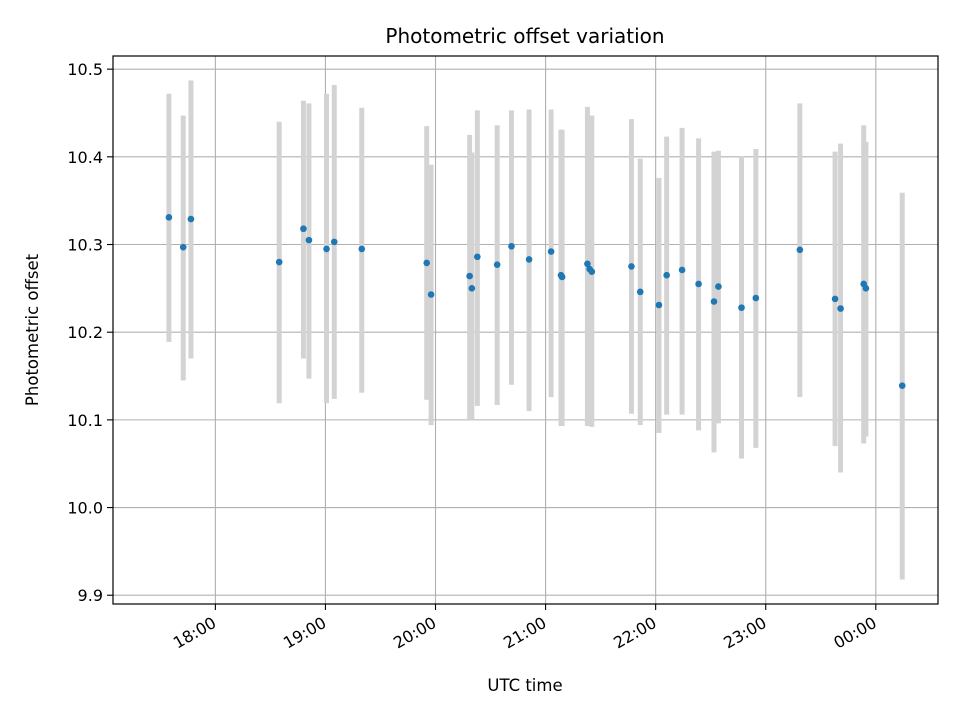 The image size is (960, 720). I want to click on y-tick-label: 10.3, so click(85, 245).